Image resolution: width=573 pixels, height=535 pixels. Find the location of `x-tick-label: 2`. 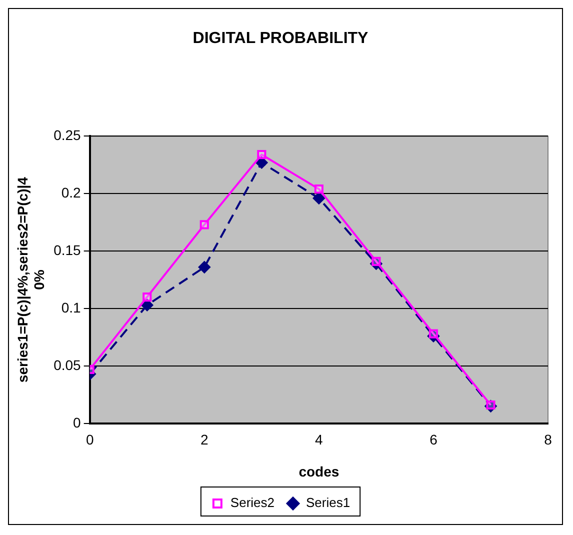

x-tick-label: 2 is located at coordinates (204, 440).